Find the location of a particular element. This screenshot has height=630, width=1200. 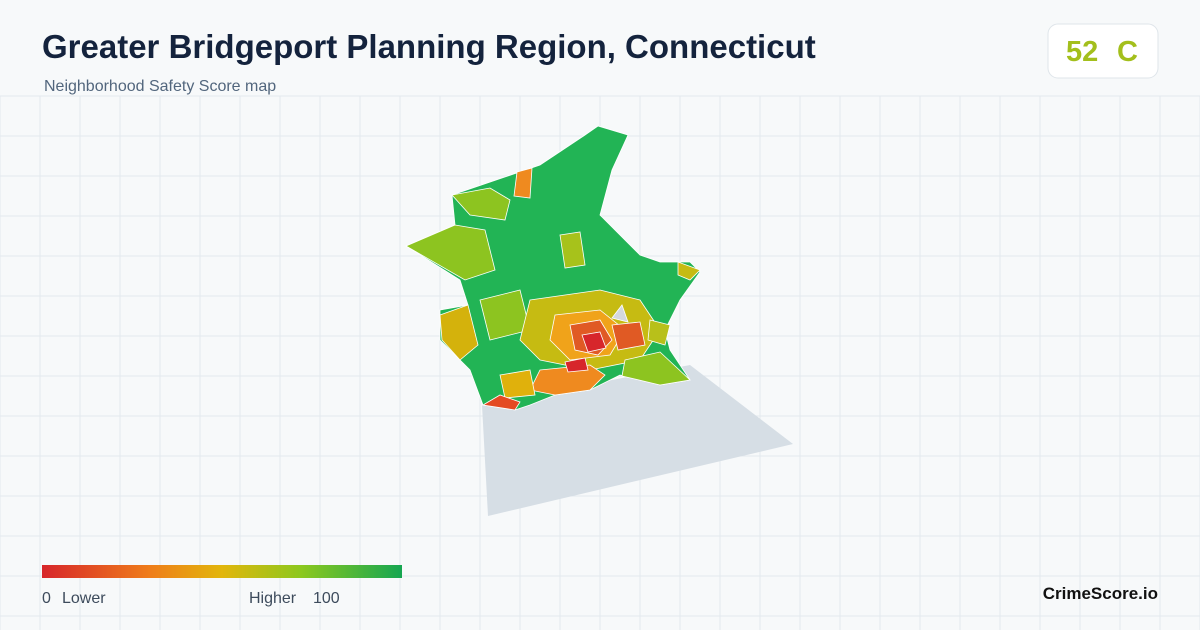

score-grade: C is located at coordinates (1127, 52).